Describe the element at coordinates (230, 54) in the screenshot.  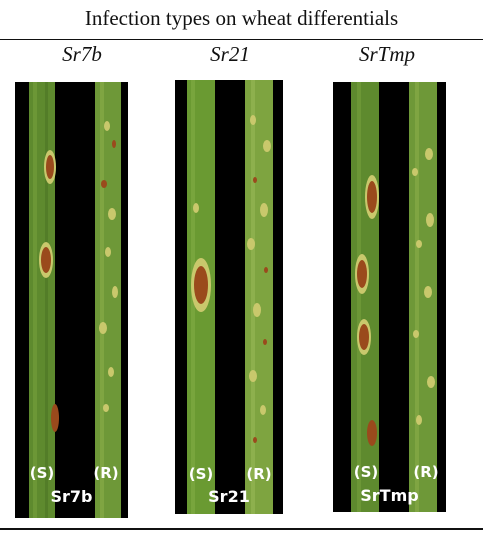
I see `header-sr21: Sr21` at that location.